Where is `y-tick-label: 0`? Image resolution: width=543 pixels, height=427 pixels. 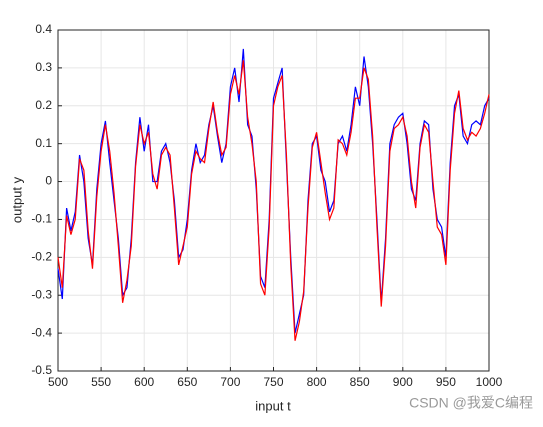
y-tick-label: 0 is located at coordinates (48, 181).